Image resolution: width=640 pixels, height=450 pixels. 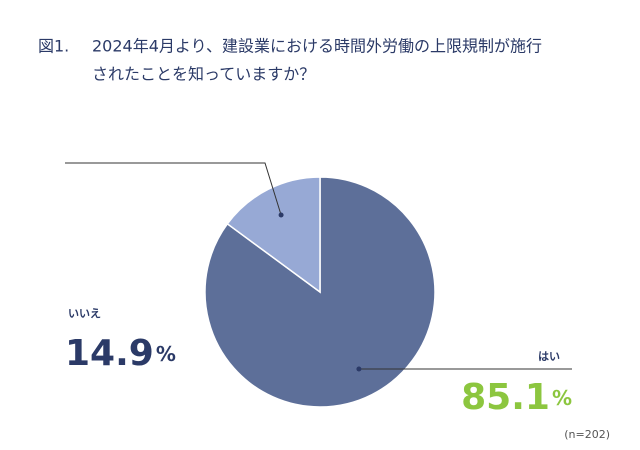 I want to click on value-label: 14.9%, so click(x=120, y=353).